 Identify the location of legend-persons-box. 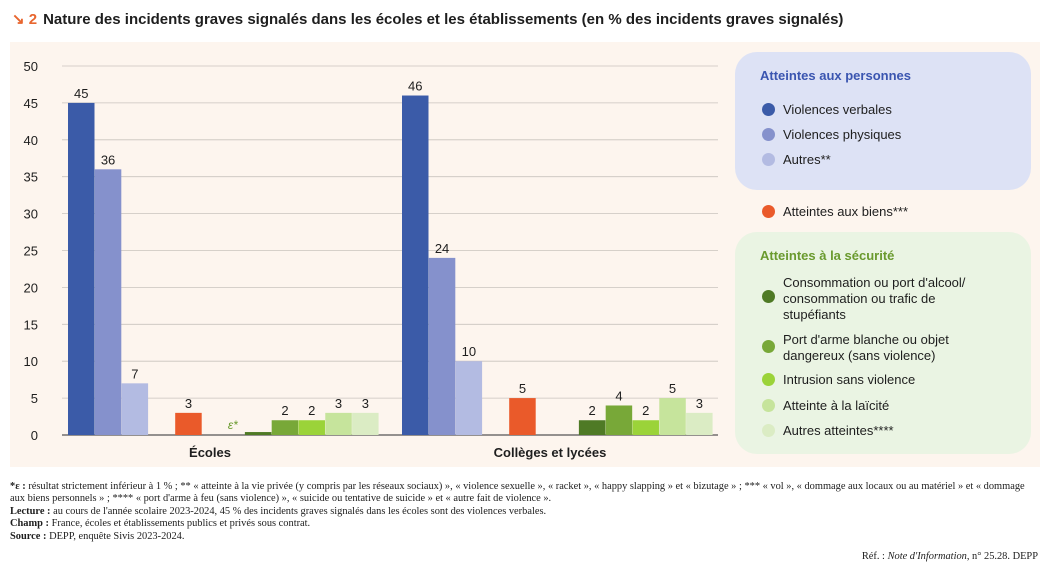
(883, 121).